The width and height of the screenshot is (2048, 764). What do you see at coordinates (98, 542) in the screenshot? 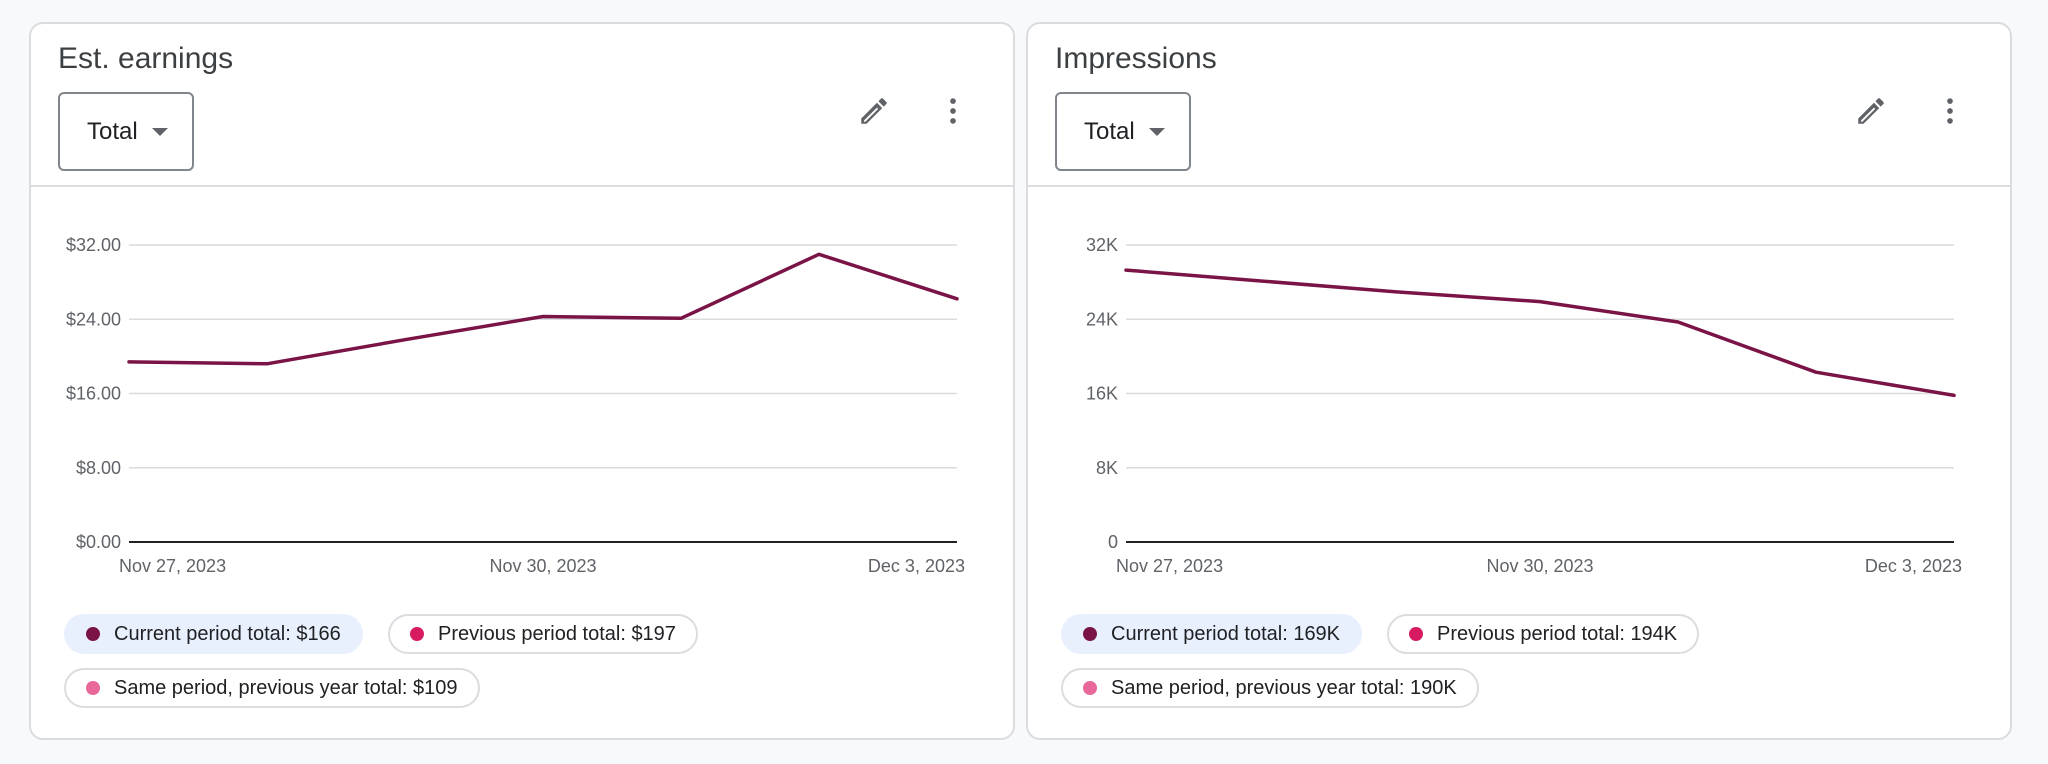
I see `y-tick-label: $0.00` at bounding box center [98, 542].